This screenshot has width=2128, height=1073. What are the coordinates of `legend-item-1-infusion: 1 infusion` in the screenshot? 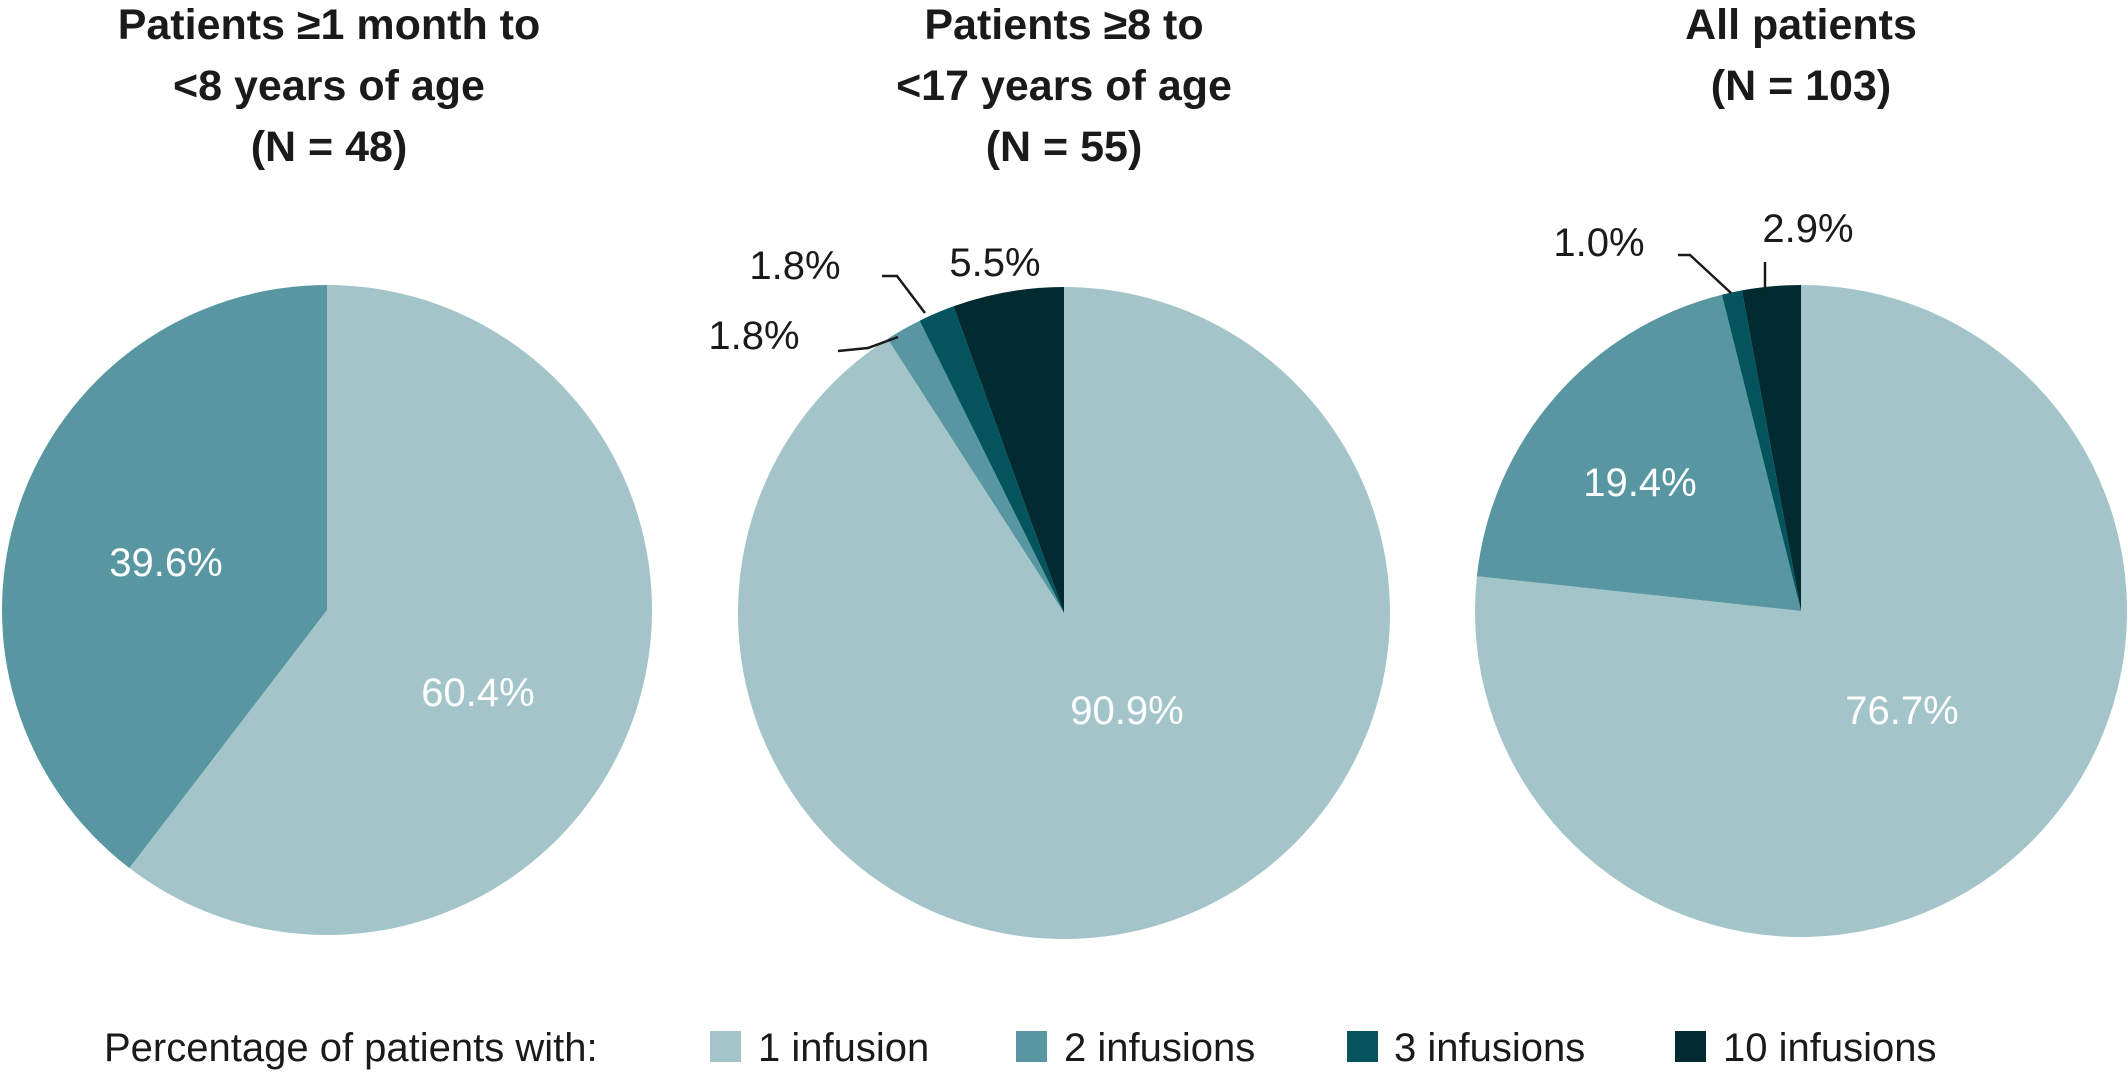 It's located at (819, 1048).